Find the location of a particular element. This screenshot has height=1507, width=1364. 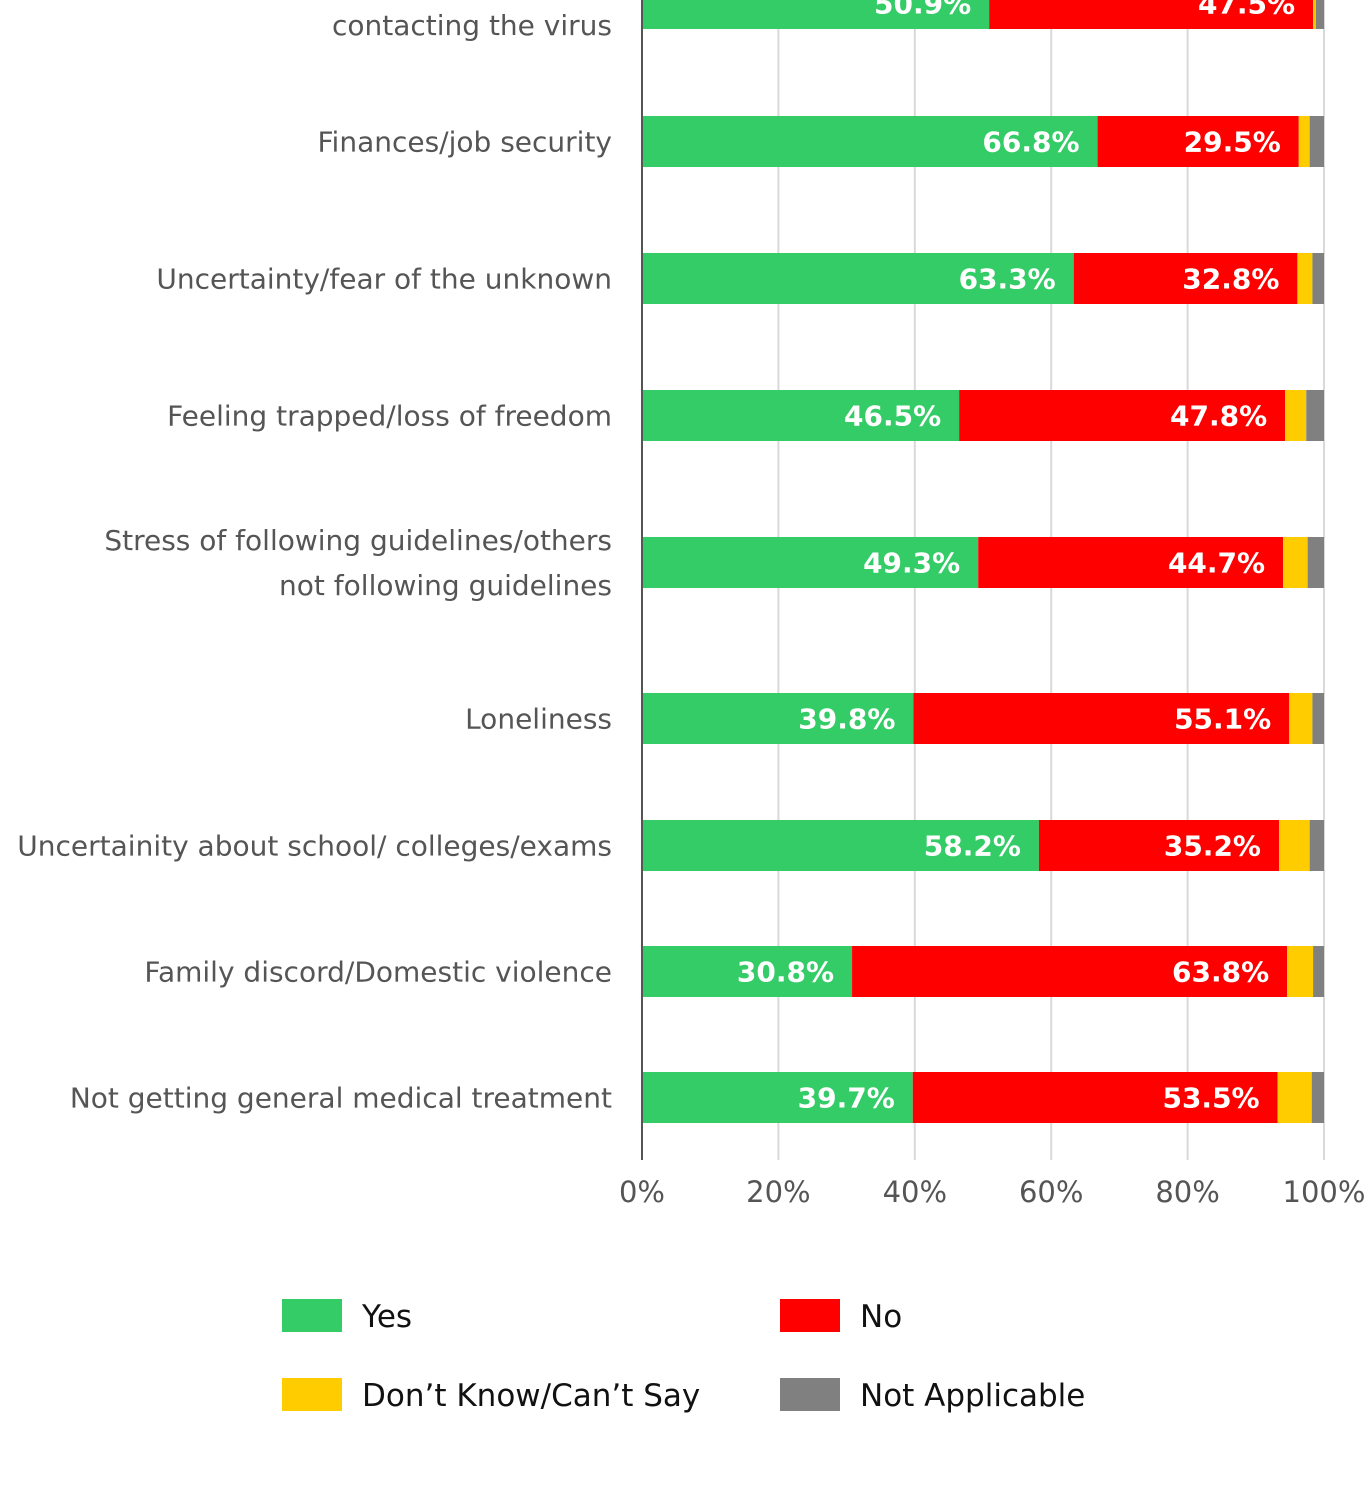

category-label: Loneliness is located at coordinates (538, 719).